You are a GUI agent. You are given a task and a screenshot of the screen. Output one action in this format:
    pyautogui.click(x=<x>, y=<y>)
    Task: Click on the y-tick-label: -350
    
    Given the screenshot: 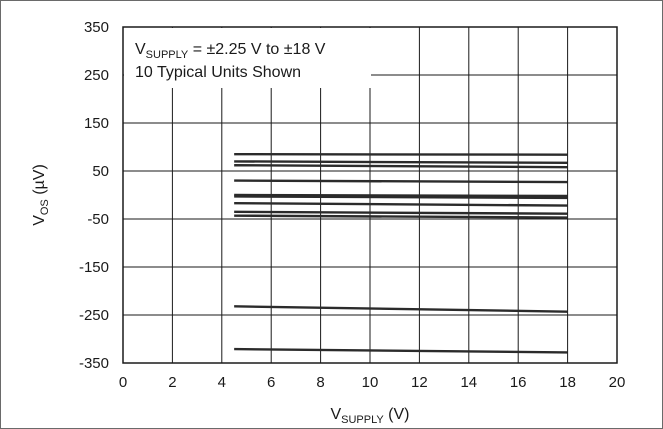 What is the action you would take?
    pyautogui.click(x=94, y=363)
    